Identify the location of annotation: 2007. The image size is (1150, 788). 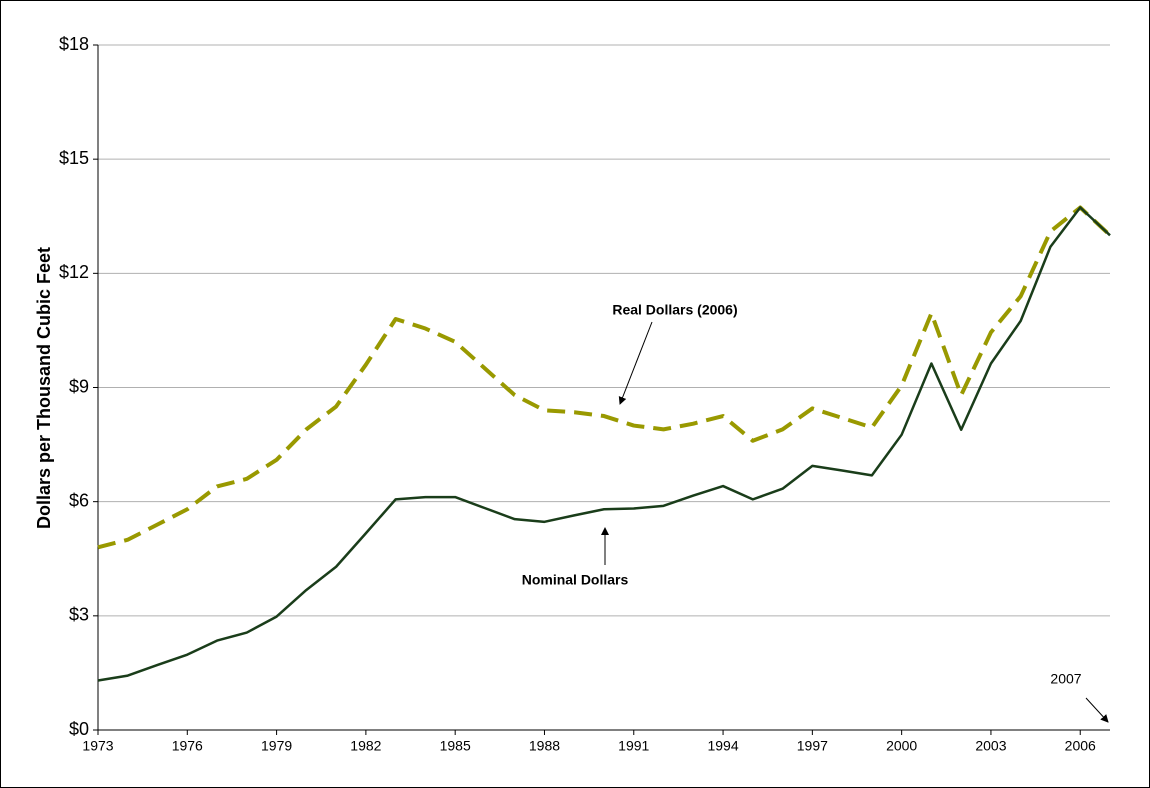
(1065, 679).